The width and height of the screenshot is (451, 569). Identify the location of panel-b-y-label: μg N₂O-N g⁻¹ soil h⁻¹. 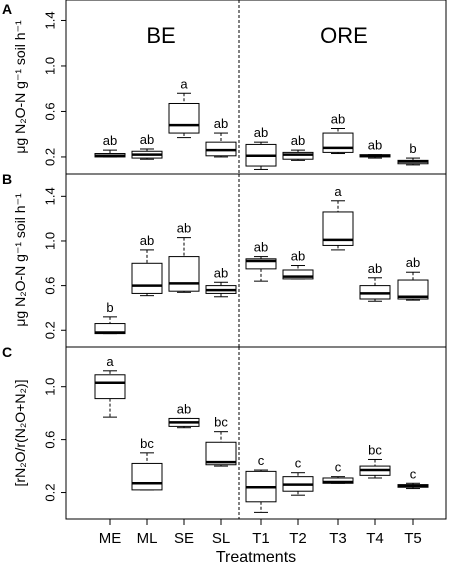
(20, 260).